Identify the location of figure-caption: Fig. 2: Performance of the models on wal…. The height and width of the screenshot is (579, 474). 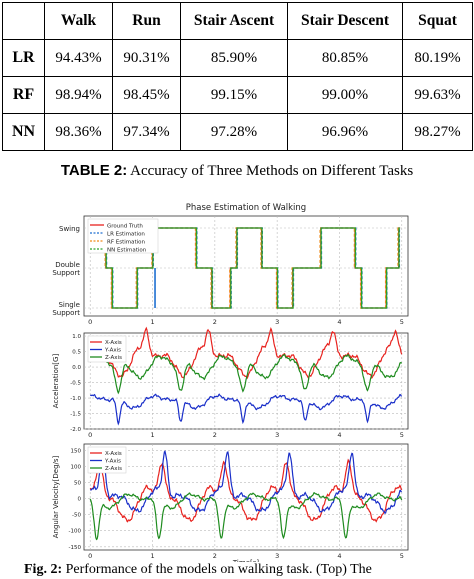
(249, 570).